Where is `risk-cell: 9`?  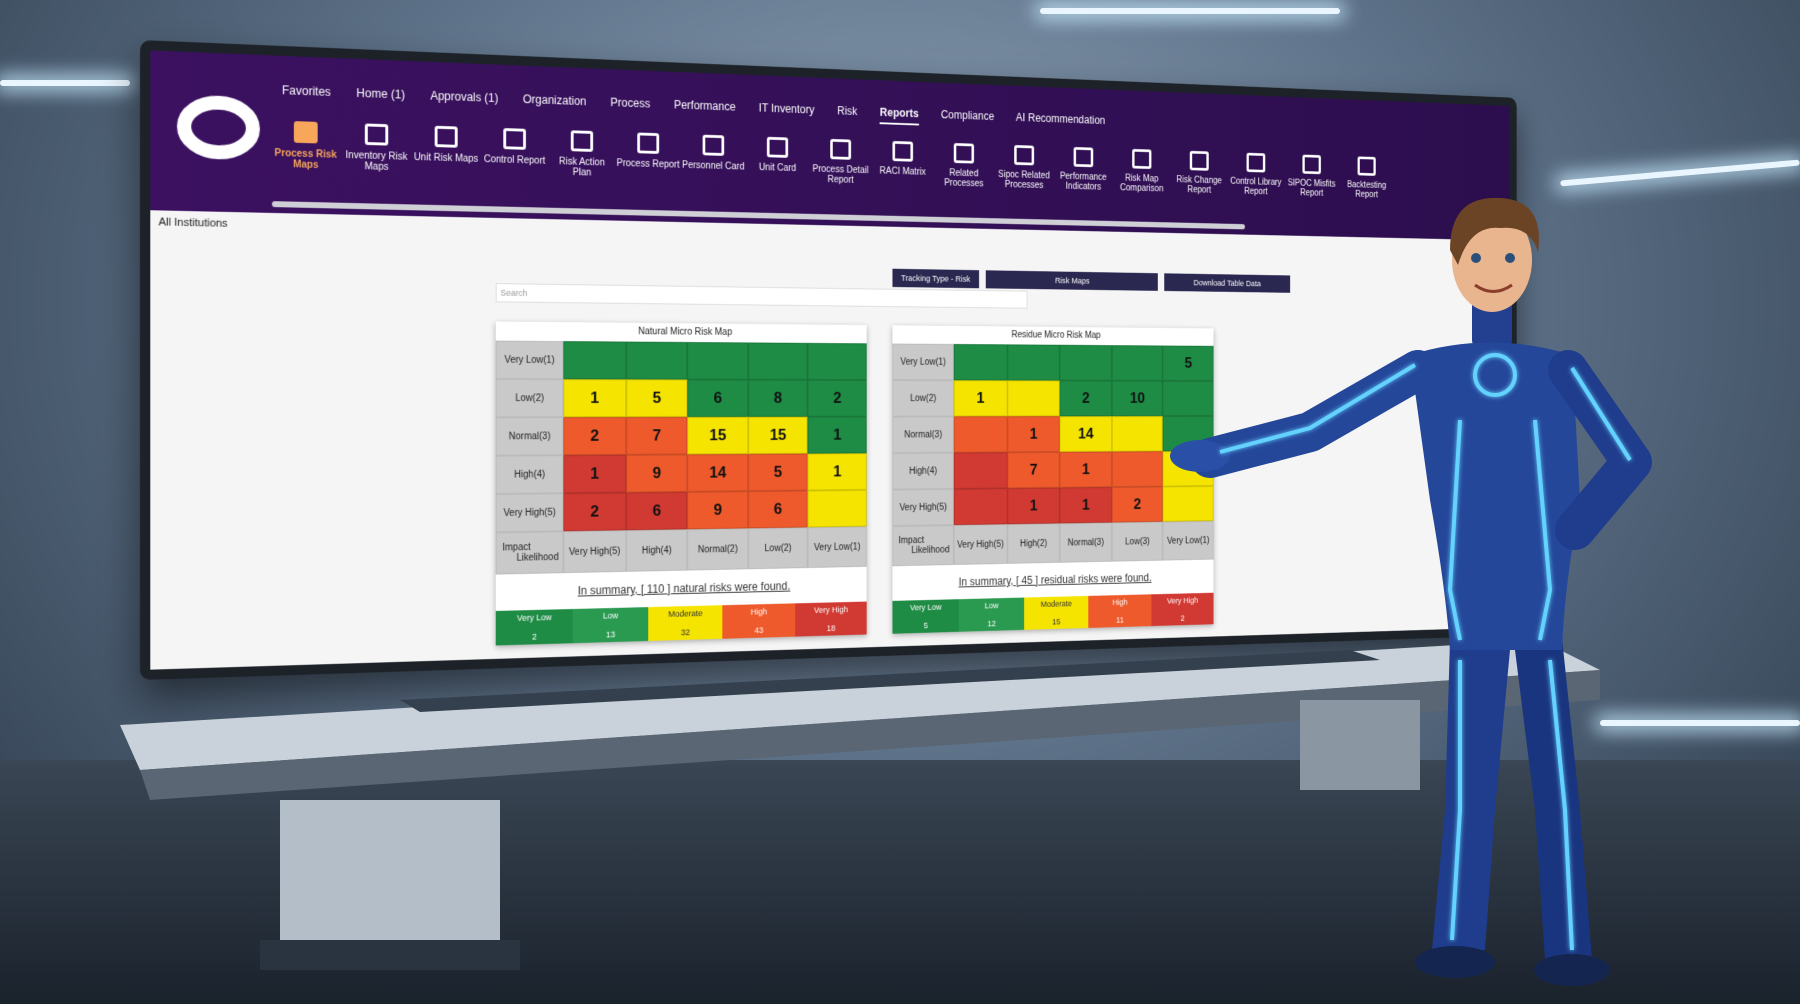
risk-cell: 9 is located at coordinates (718, 510).